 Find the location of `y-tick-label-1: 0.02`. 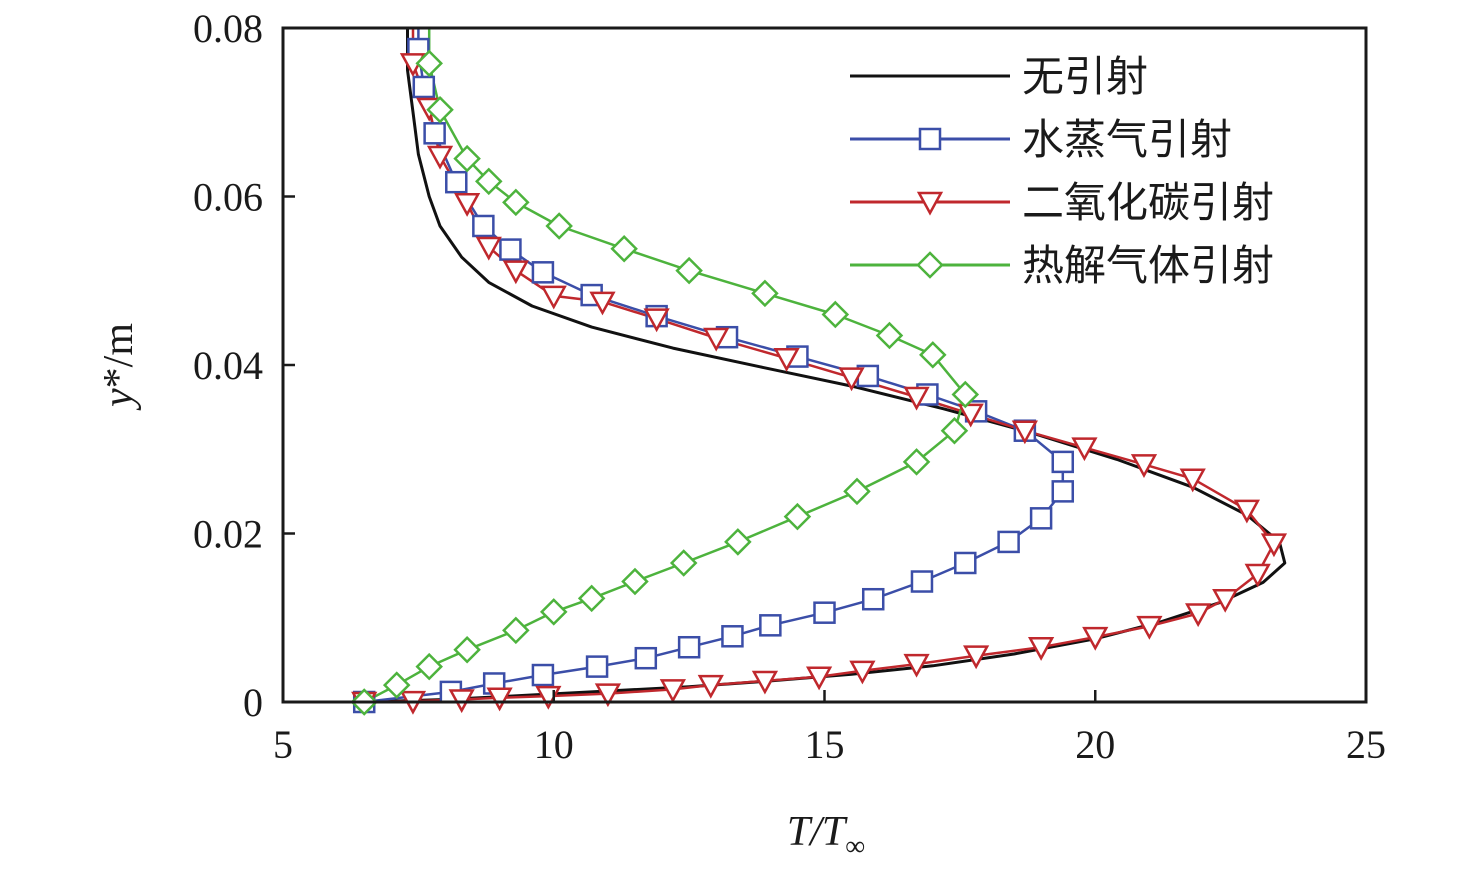

y-tick-label-1: 0.02 is located at coordinates (228, 534).